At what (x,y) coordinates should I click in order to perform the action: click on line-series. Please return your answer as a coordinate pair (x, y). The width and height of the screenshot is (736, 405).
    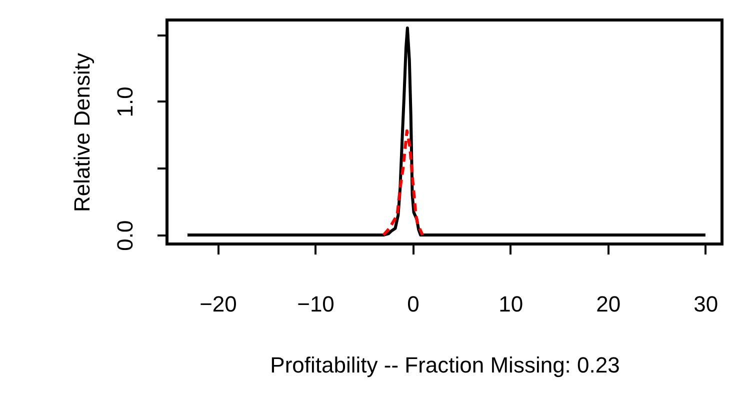
    Looking at the image, I should click on (403, 183).